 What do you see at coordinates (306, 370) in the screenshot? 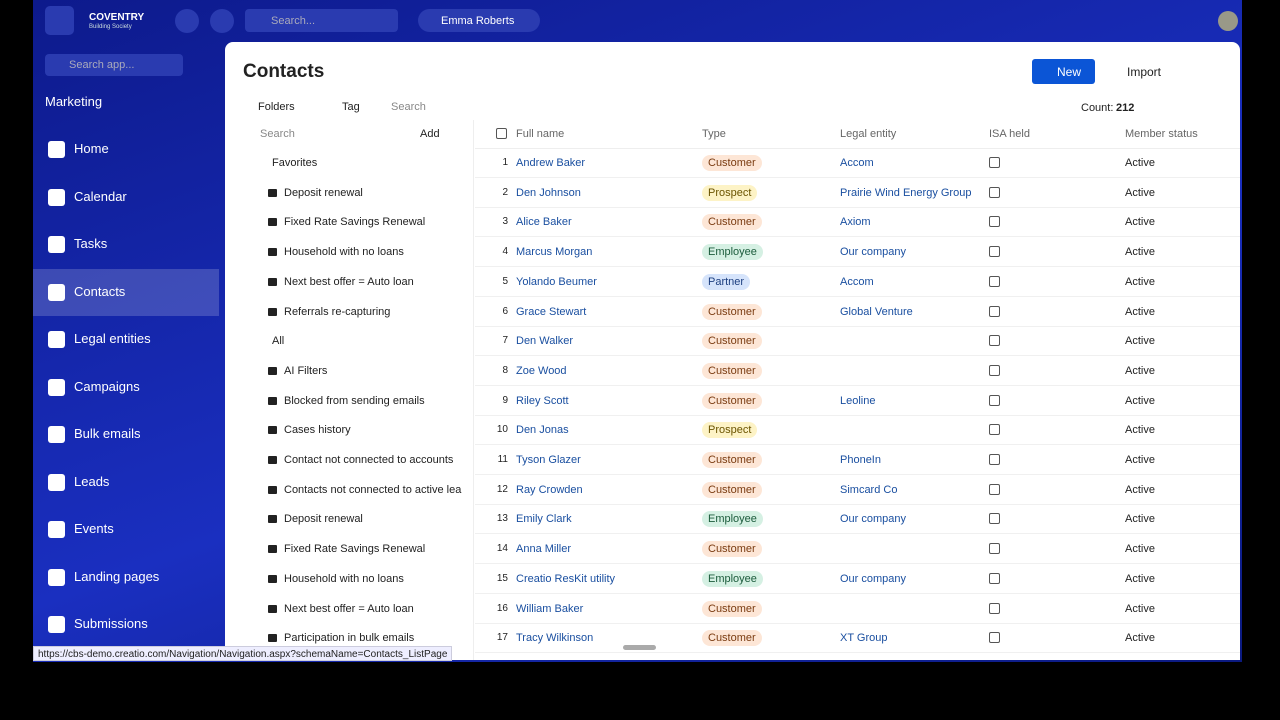
I see `folder-item: AI Filters` at bounding box center [306, 370].